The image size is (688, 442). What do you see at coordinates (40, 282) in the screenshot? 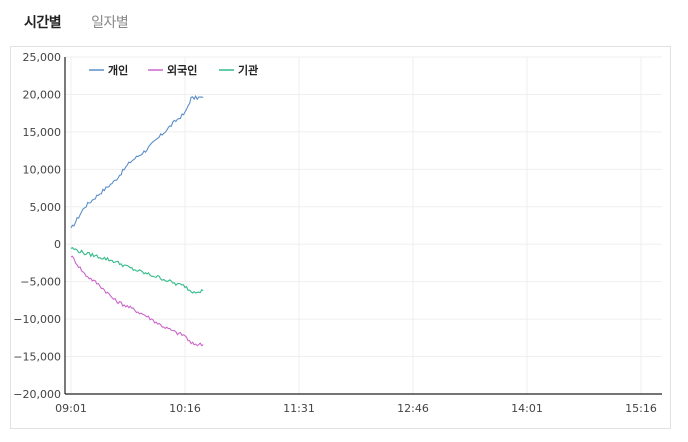
I see `y-tick-label: −5,000` at bounding box center [40, 282].